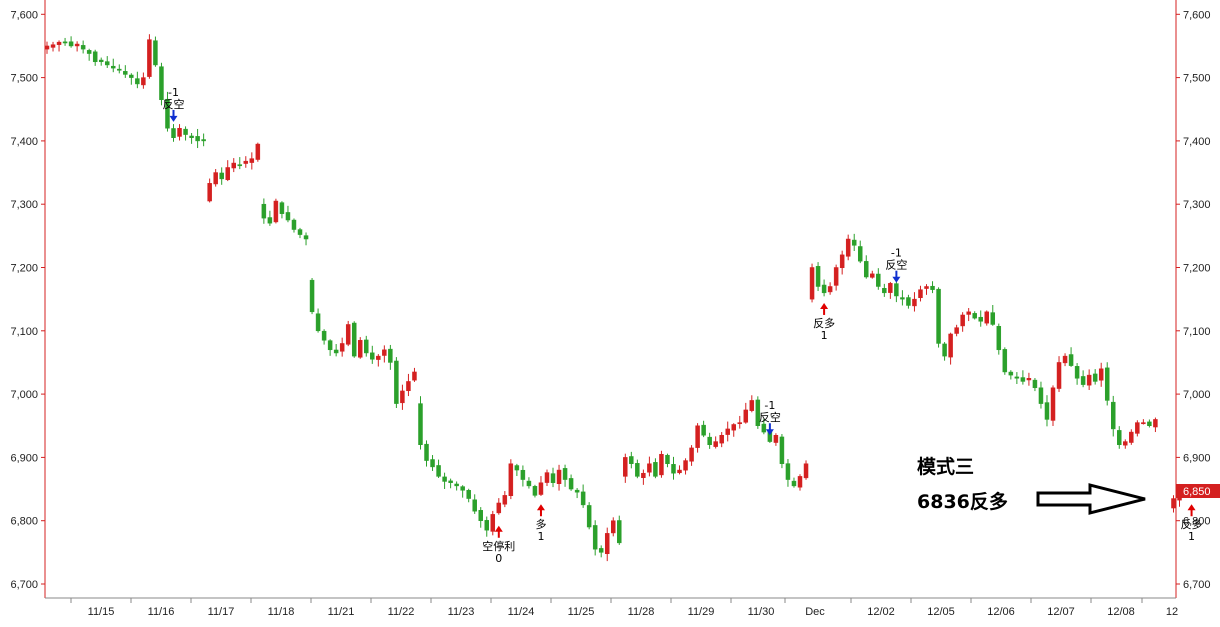  I want to click on annotation-line: 1, so click(540, 536).